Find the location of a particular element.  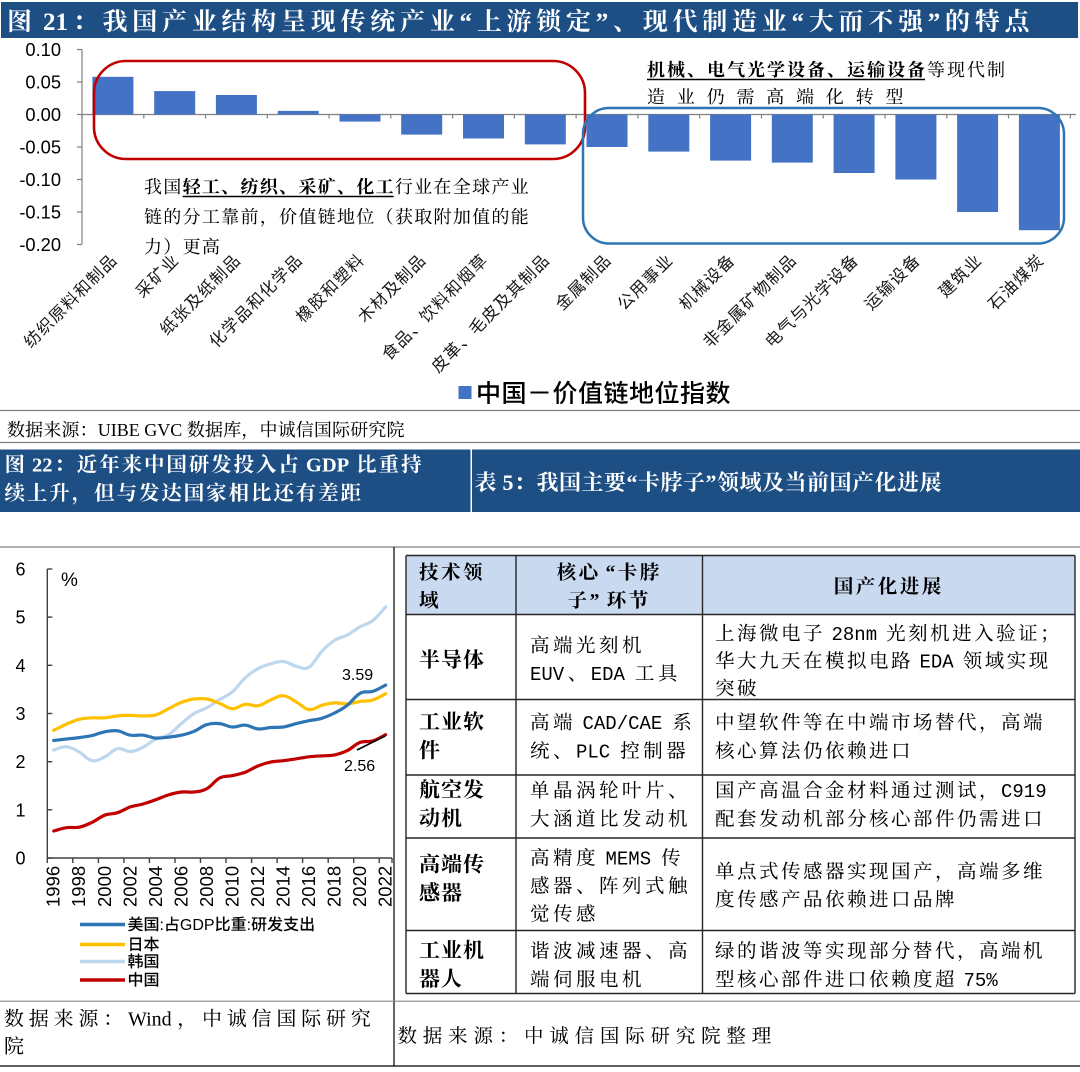

svg-text: 2016 is located at coordinates (308, 886).